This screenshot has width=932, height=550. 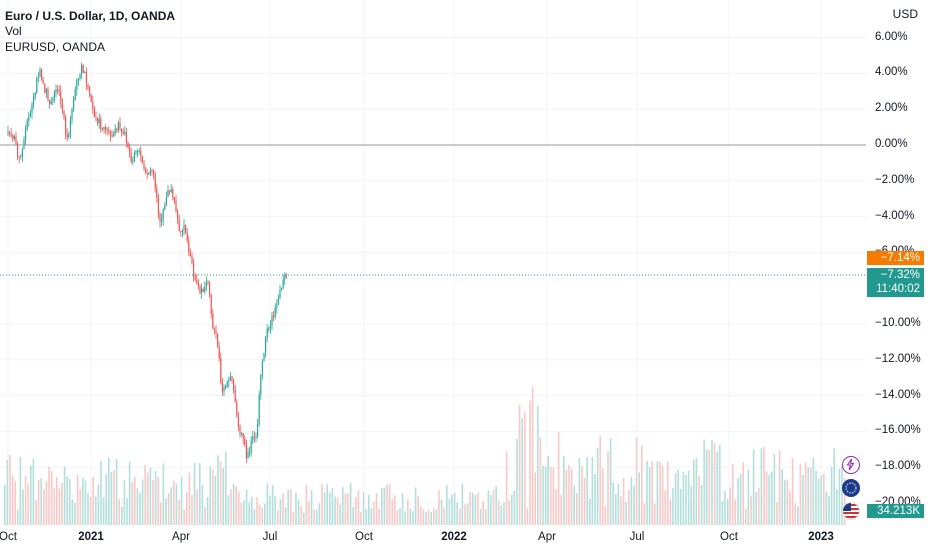 I want to click on globe-icon, so click(x=851, y=488).